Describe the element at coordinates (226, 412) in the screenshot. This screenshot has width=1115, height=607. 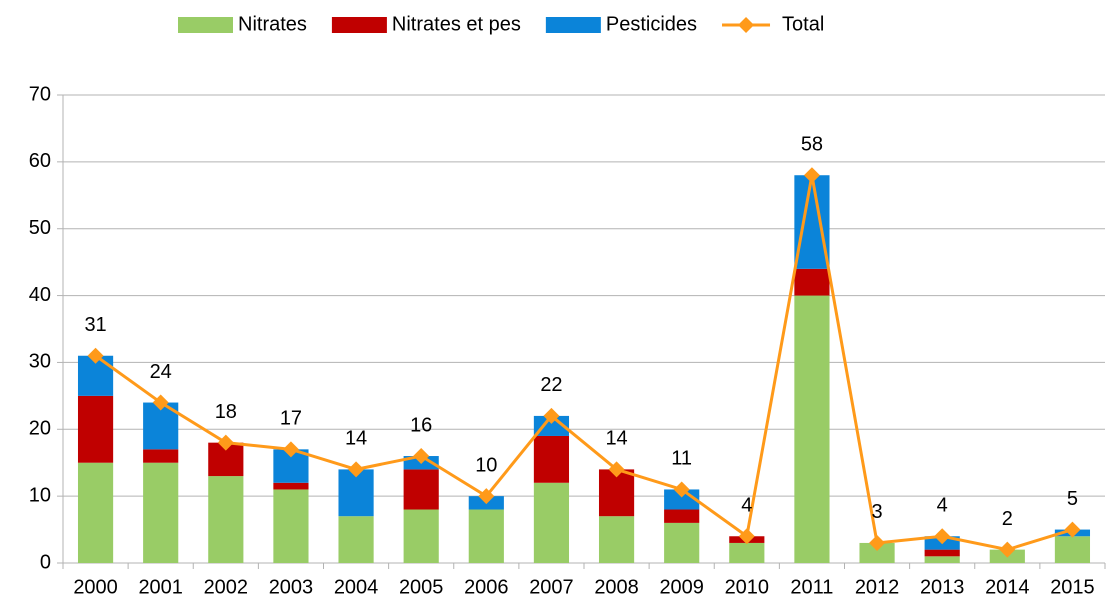
I see `data-label: 18` at that location.